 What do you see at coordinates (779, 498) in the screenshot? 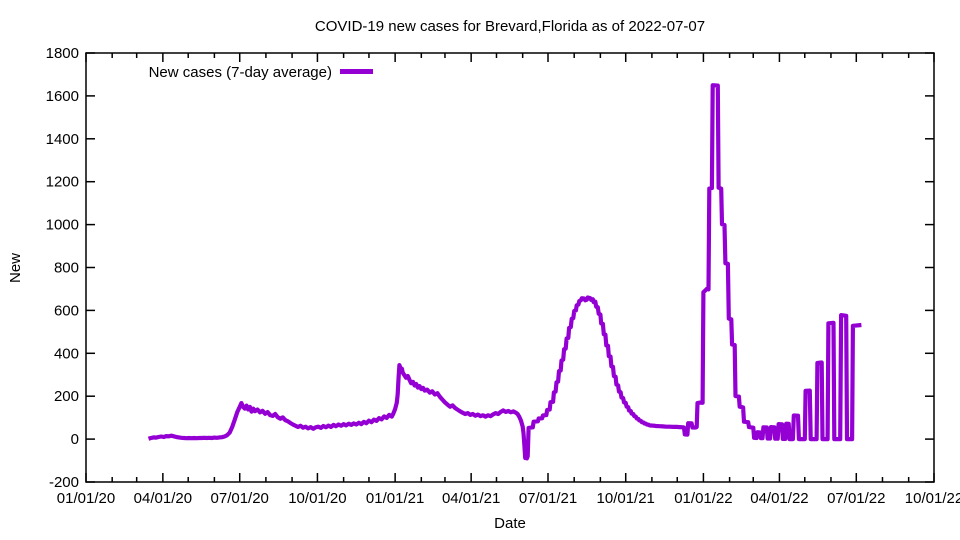
I see `tick-label: 04/01/22` at bounding box center [779, 498].